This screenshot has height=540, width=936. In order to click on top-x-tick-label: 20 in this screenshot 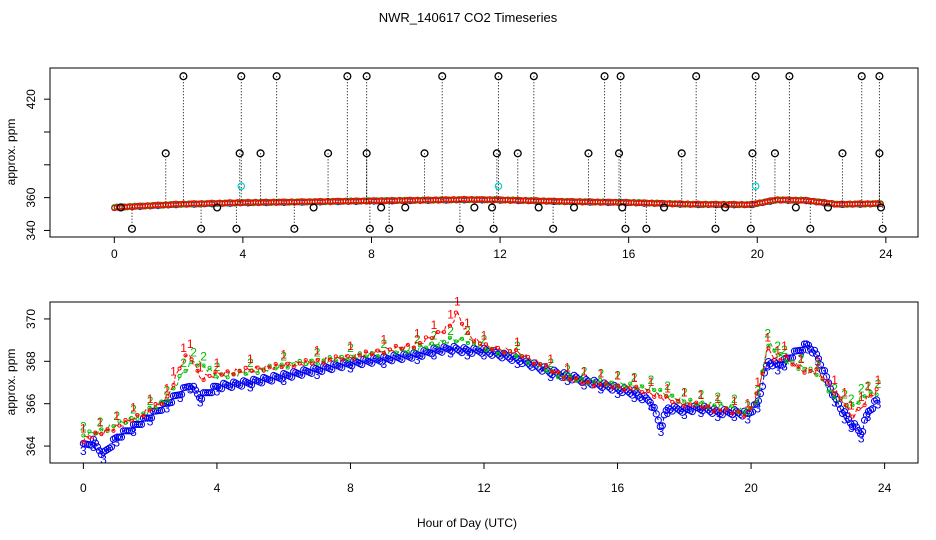, I will do `click(758, 254)`.